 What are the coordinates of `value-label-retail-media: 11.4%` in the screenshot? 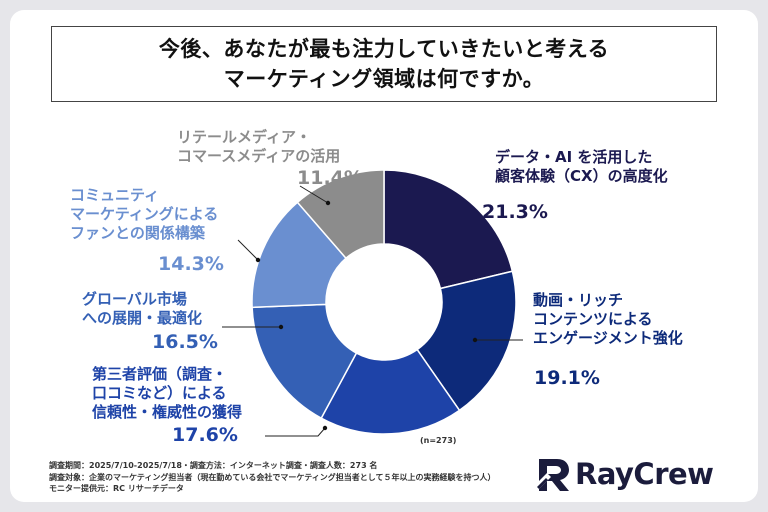 It's located at (330, 178).